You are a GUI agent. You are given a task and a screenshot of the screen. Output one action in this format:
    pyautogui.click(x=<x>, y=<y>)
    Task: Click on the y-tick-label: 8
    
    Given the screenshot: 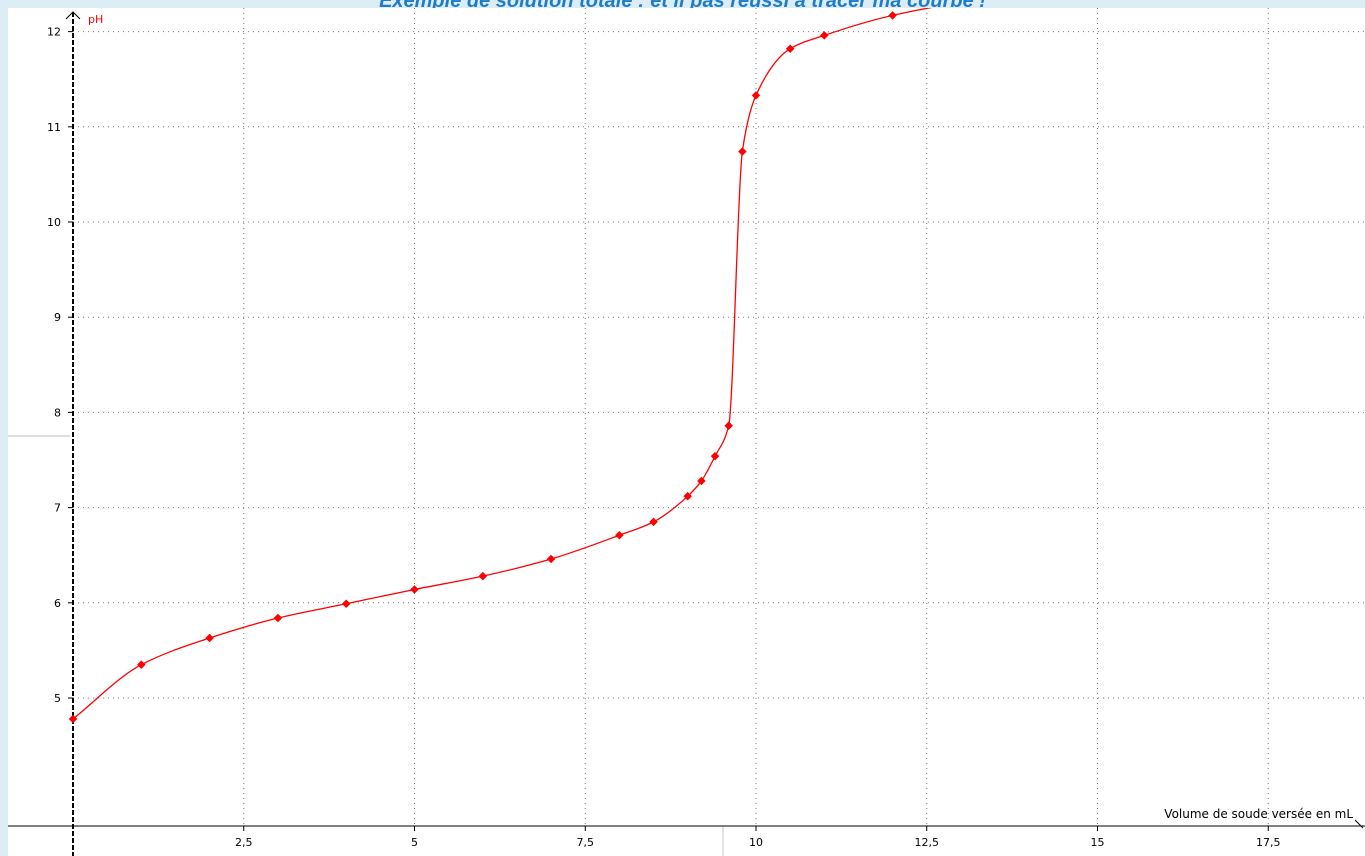 What is the action you would take?
    pyautogui.click(x=57, y=412)
    